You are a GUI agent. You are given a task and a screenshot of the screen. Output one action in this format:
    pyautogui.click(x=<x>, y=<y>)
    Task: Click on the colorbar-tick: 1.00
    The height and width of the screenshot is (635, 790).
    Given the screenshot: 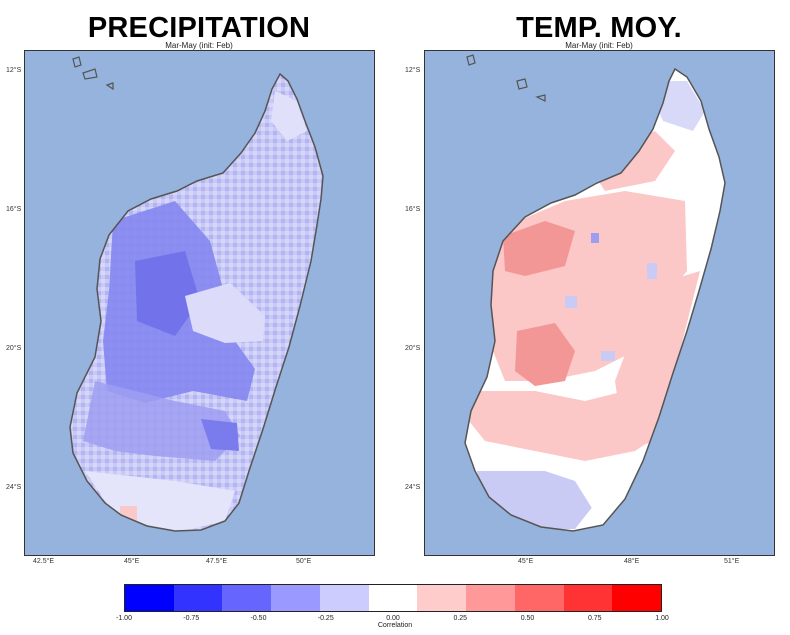 What is the action you would take?
    pyautogui.click(x=662, y=618)
    